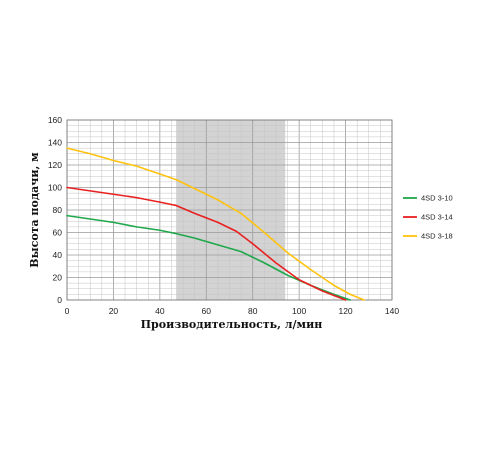 The height and width of the screenshot is (450, 500). Describe the element at coordinates (392, 311) in the screenshot. I see `x-tick-label: 140` at that location.